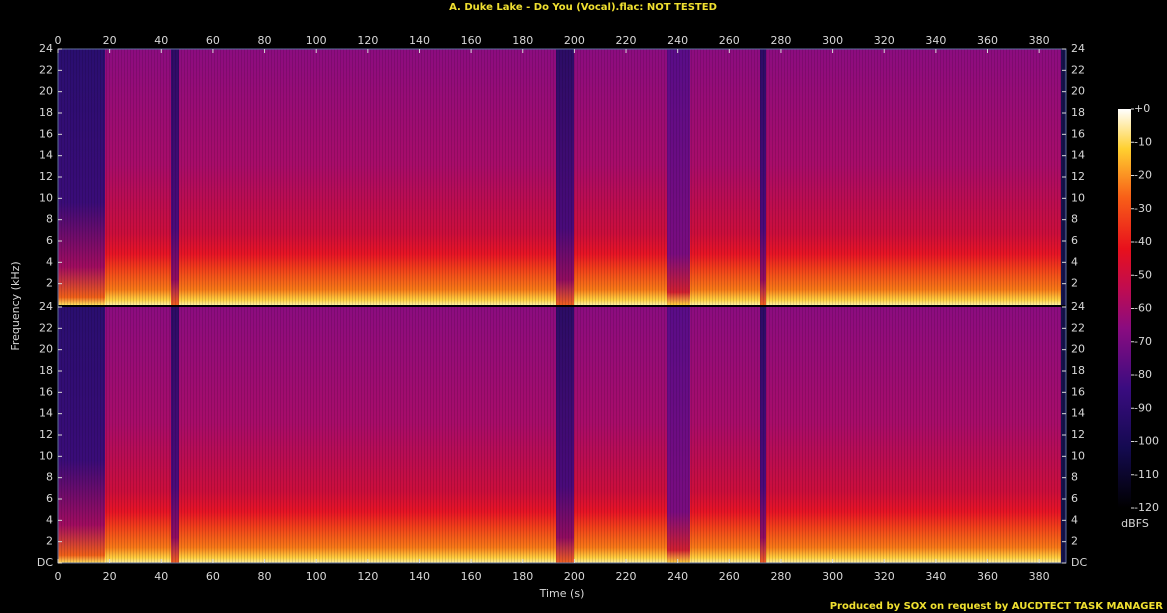 Image resolution: width=1167 pixels, height=613 pixels. Describe the element at coordinates (1143, 208) in the screenshot. I see `colorbar-tick-label: -30` at that location.